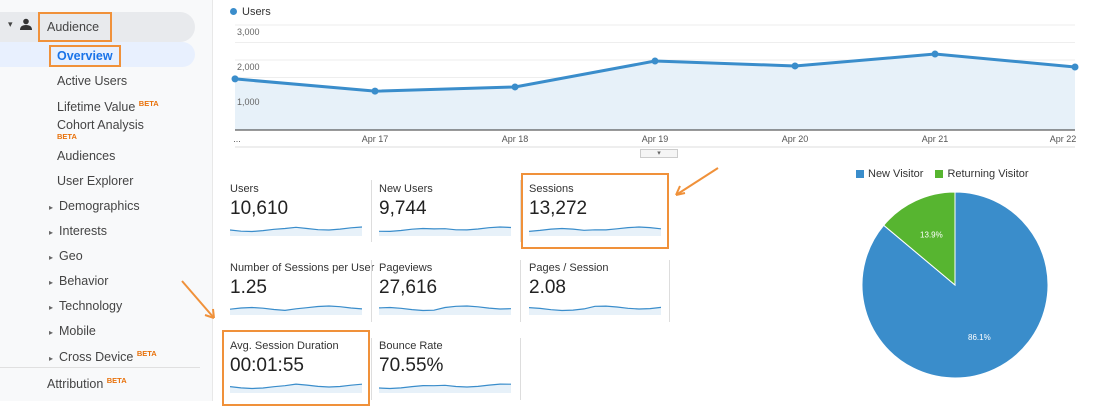 Image resolution: width=1100 pixels, height=406 pixels. What do you see at coordinates (935, 139) in the screenshot?
I see `x-tick-label: Apr 21` at bounding box center [935, 139].